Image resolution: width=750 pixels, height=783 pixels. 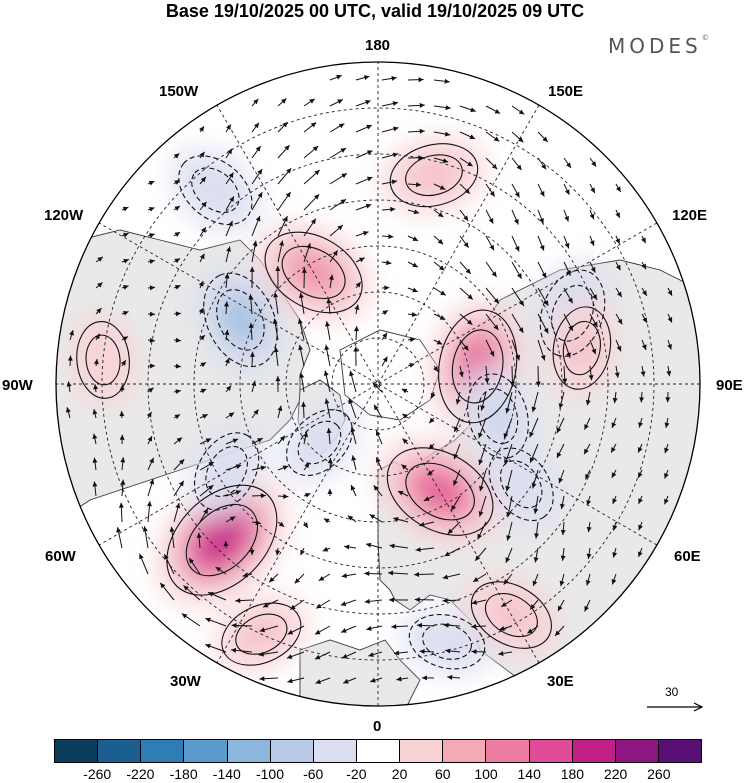 What do you see at coordinates (675, 707) in the screenshot?
I see `reference-arrow-icon` at bounding box center [675, 707].